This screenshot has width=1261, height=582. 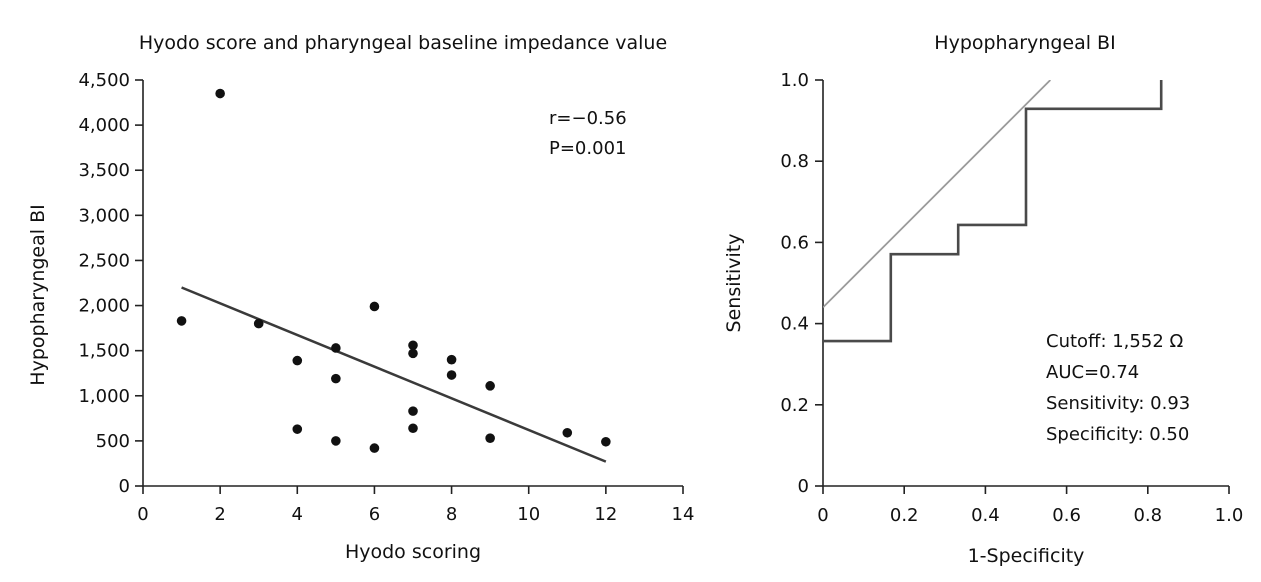 I want to click on scatter-x-axis-label: Hyodo scoring, so click(x=413, y=552).